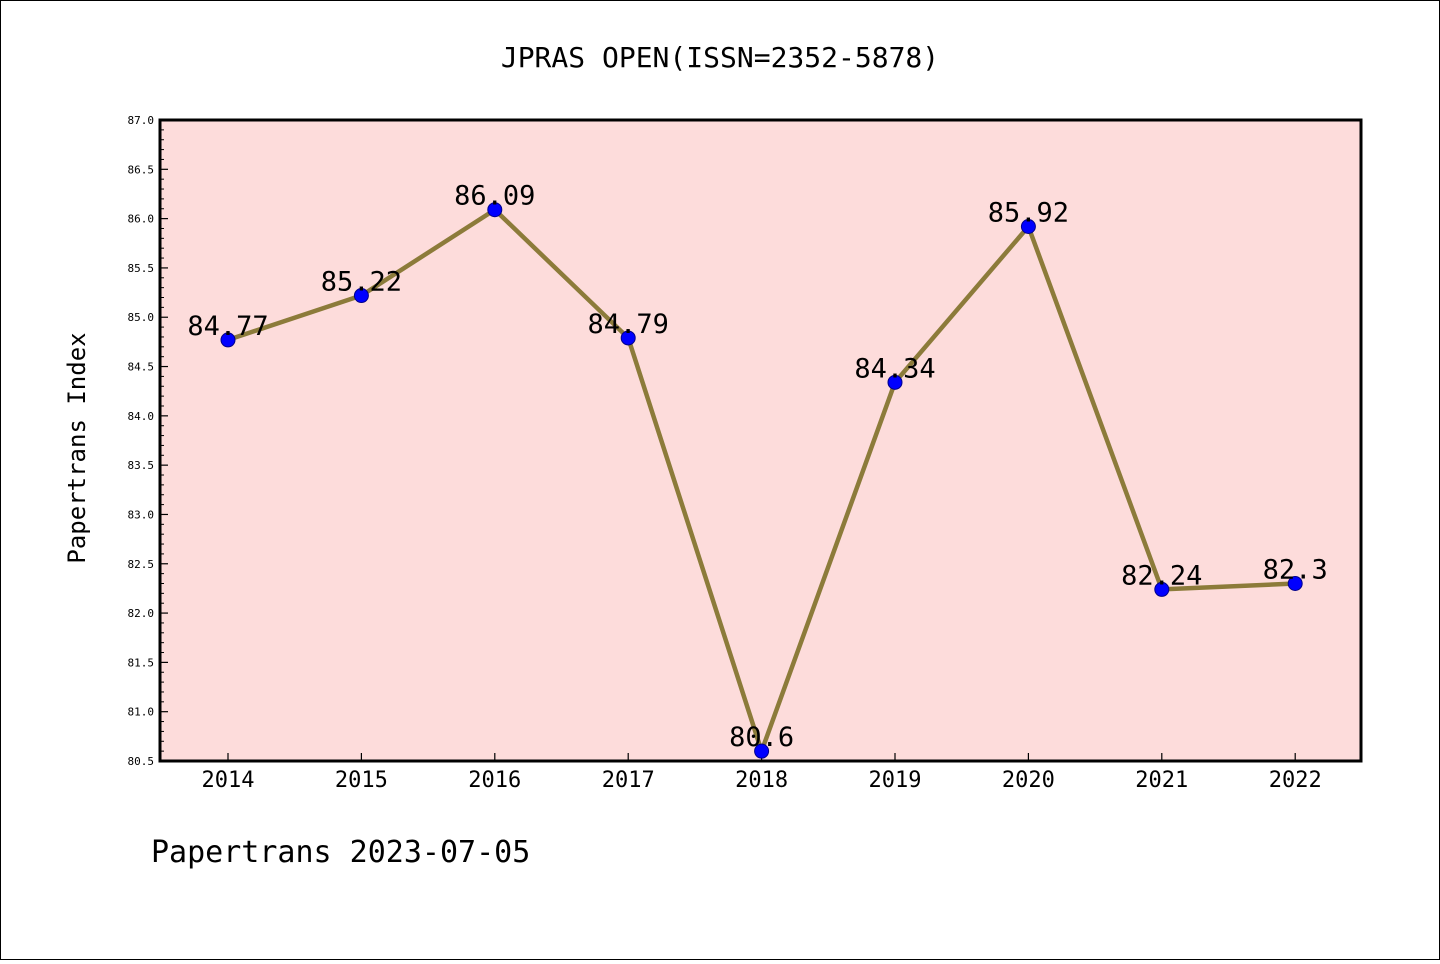  Describe the element at coordinates (141, 613) in the screenshot. I see `y-tick-label: 82.0` at that location.